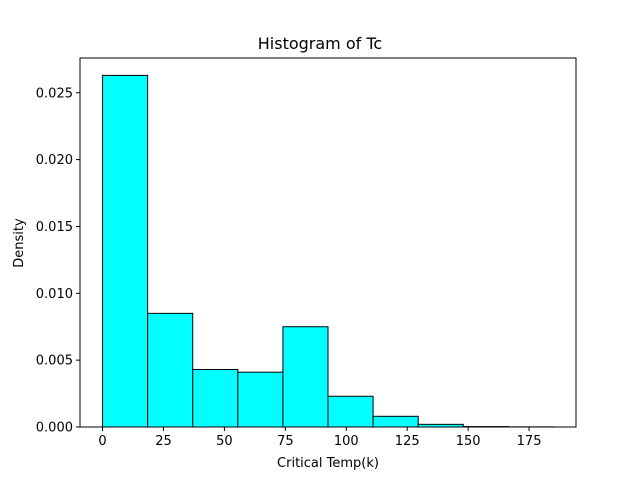 This screenshot has width=640, height=480. Describe the element at coordinates (58, 261) in the screenshot. I see `y-axis-ticks: 0.000 0.005 0.010 0.015 0.020 0.025` at that location.